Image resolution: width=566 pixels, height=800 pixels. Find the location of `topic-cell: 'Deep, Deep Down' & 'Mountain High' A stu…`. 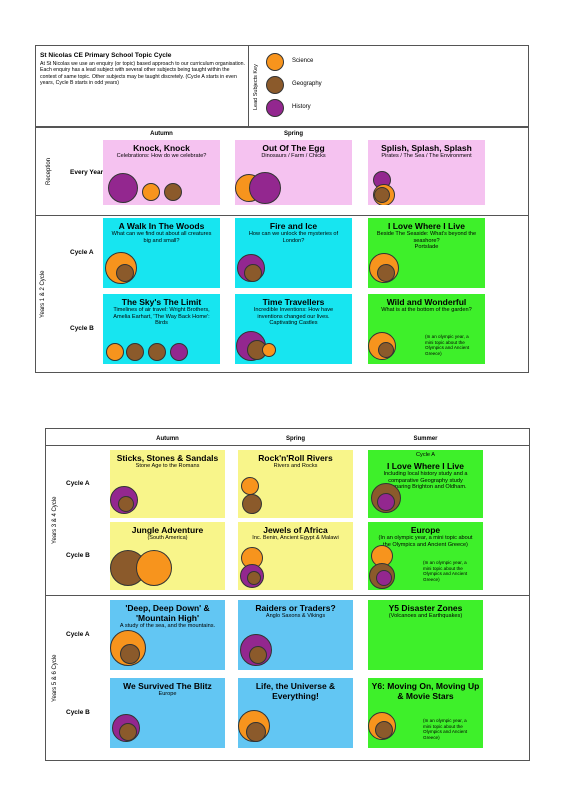

topic-cell: 'Deep, Deep Down' & 'Mountain High' A stu… is located at coordinates (167, 635).